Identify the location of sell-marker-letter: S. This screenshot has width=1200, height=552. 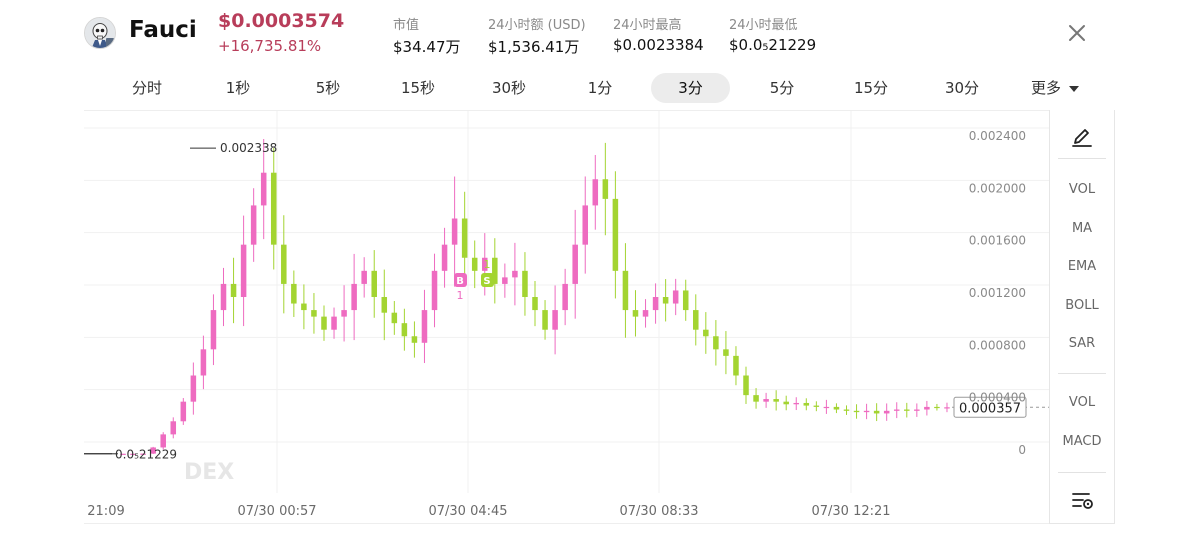
(486, 281).